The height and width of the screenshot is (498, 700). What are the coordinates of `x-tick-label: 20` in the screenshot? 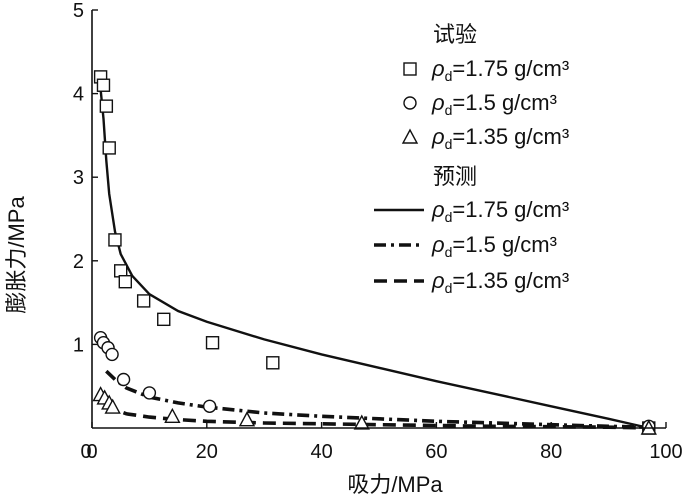 It's located at (207, 452).